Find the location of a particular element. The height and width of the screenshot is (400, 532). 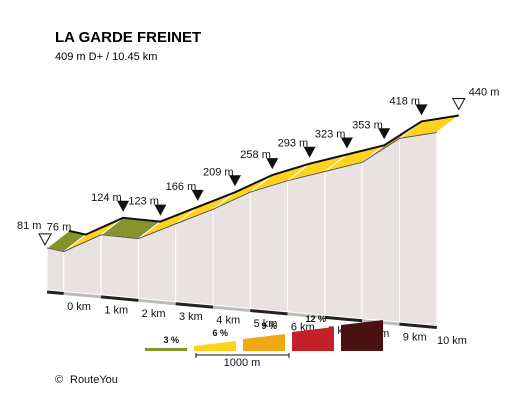

start-elevation-label: 81 m is located at coordinates (29, 226).